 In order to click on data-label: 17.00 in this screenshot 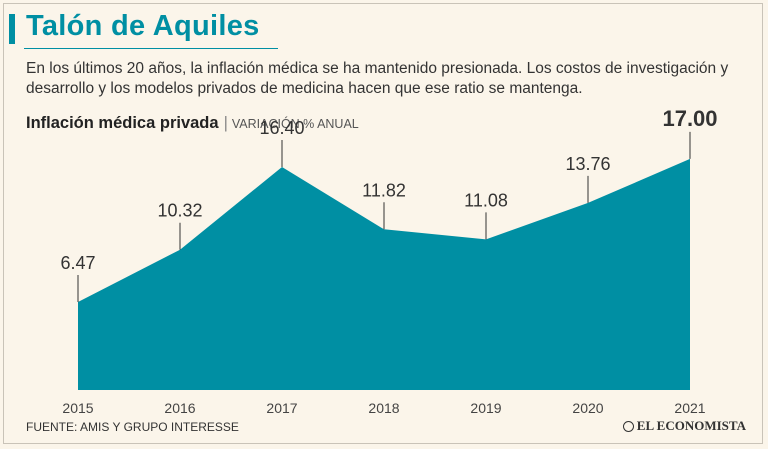, I will do `click(689, 118)`.